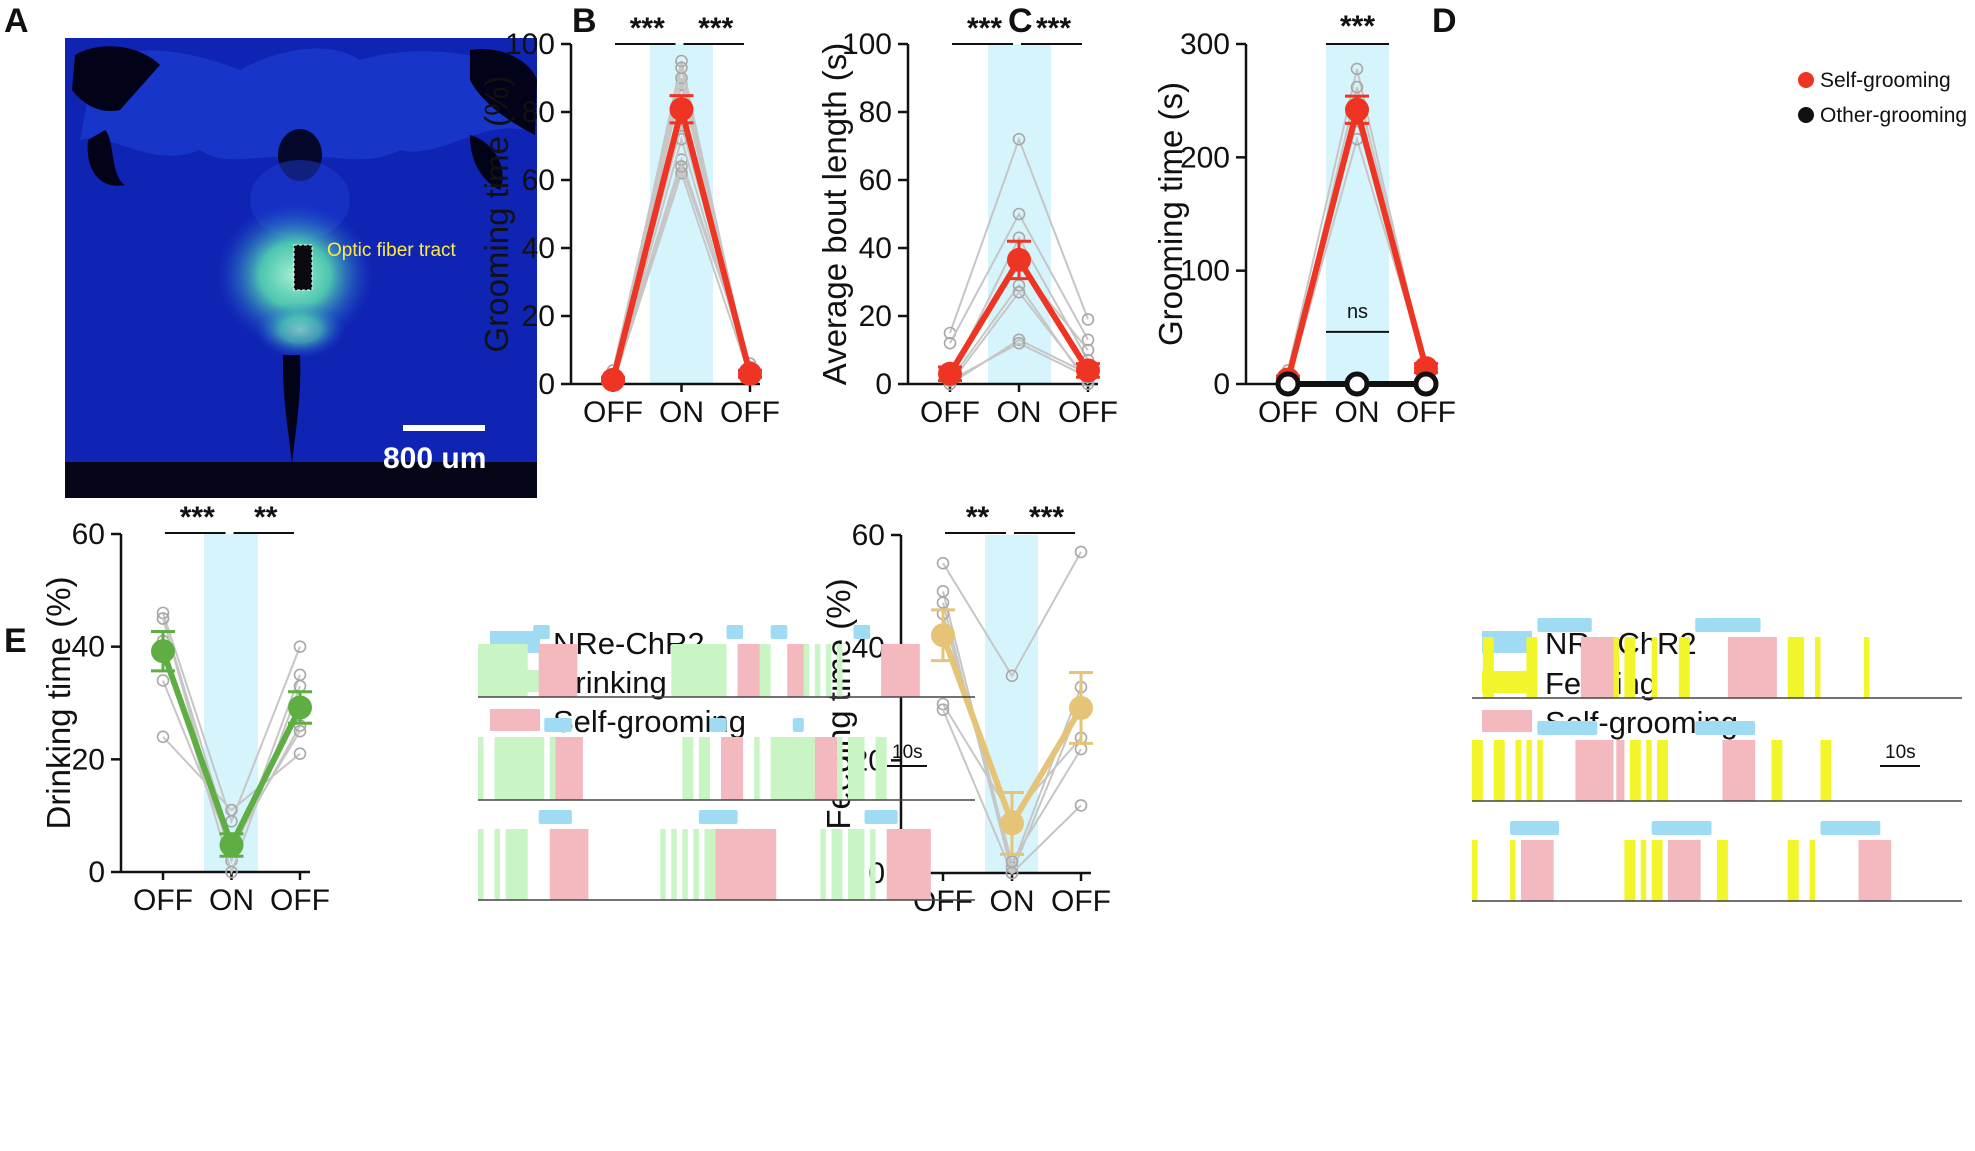  What do you see at coordinates (303, 267) in the screenshot?
I see `fiber-tract-outline` at bounding box center [303, 267].